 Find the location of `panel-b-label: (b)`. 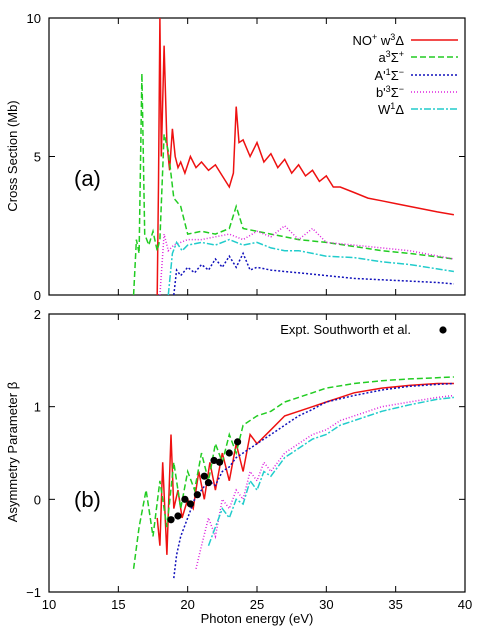

panel-b-label: (b) is located at coordinates (87, 499).